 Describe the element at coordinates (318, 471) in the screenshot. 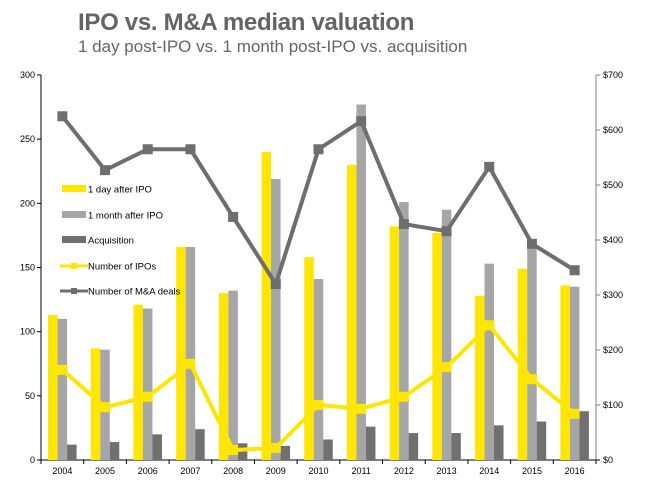

I see `x-axis-tick-label: 2010` at that location.